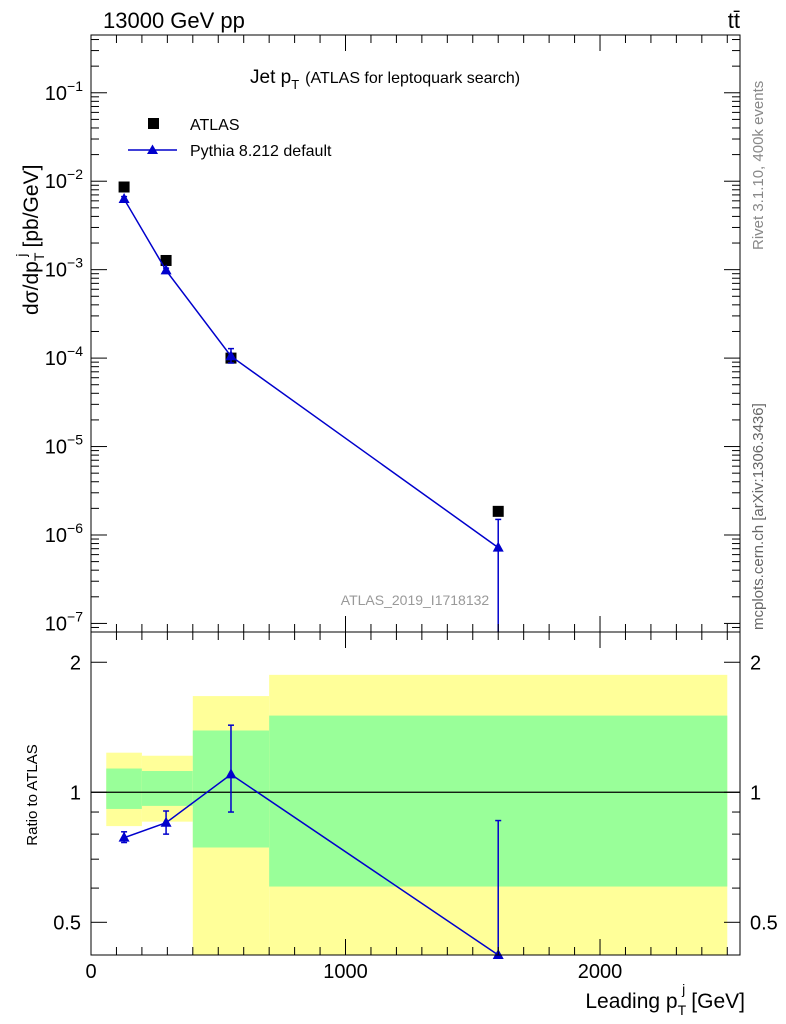  Describe the element at coordinates (75, 616) in the screenshot. I see `main-ytick-exp: −7` at that location.